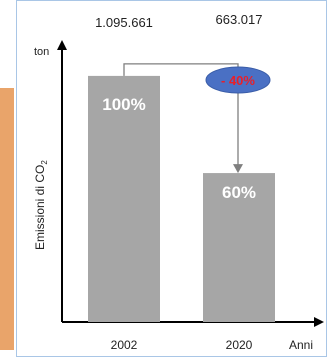  I want to click on bar-2020, so click(239, 247).